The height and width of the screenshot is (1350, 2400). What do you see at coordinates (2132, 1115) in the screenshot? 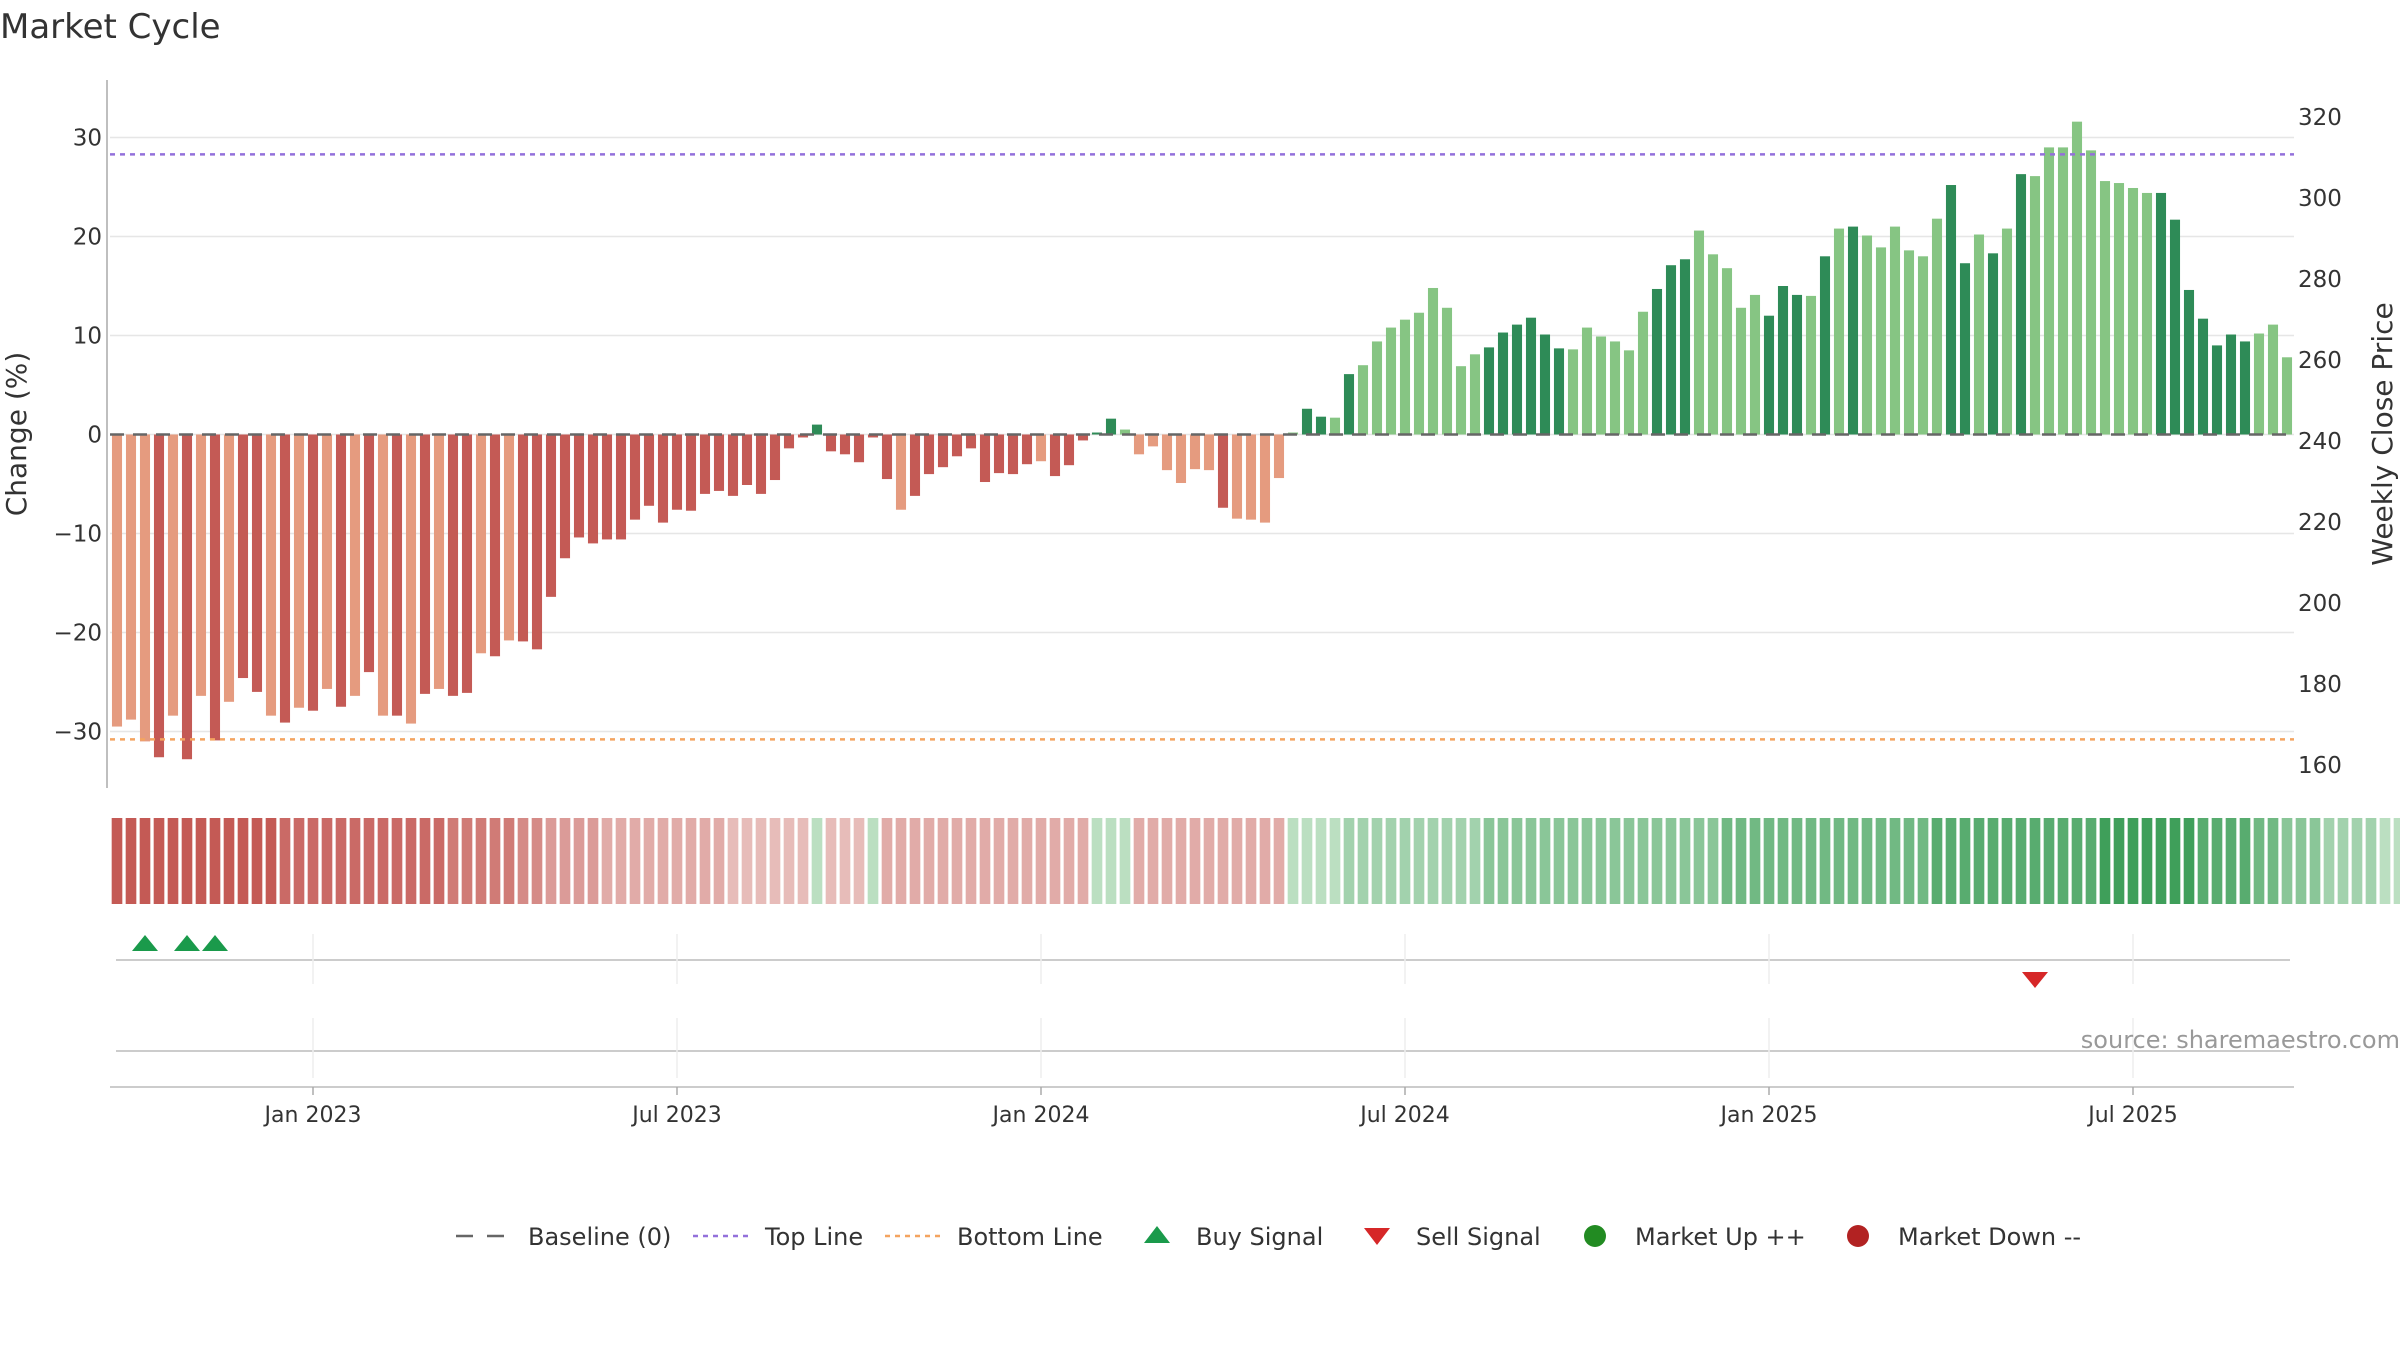
I see `x-tick-label: Jul 2025` at bounding box center [2132, 1115].